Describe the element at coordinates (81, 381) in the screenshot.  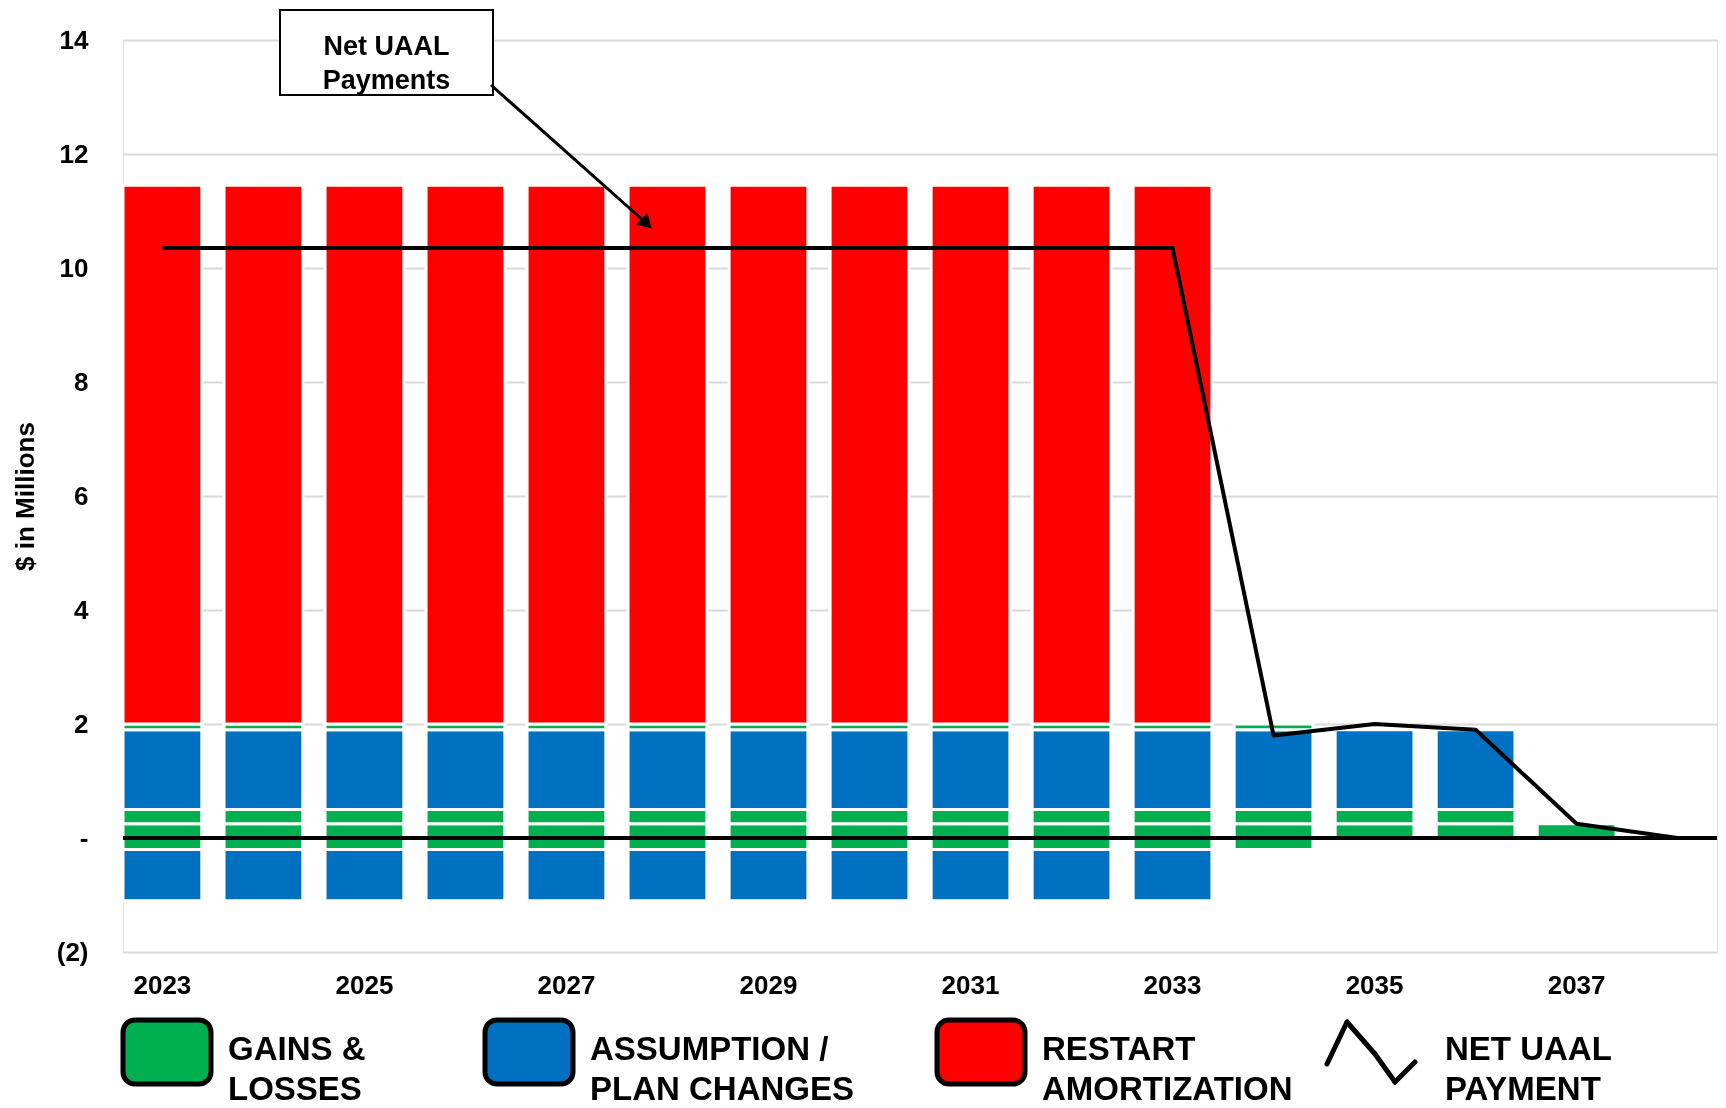
I see `y-tick-label: 8` at that location.